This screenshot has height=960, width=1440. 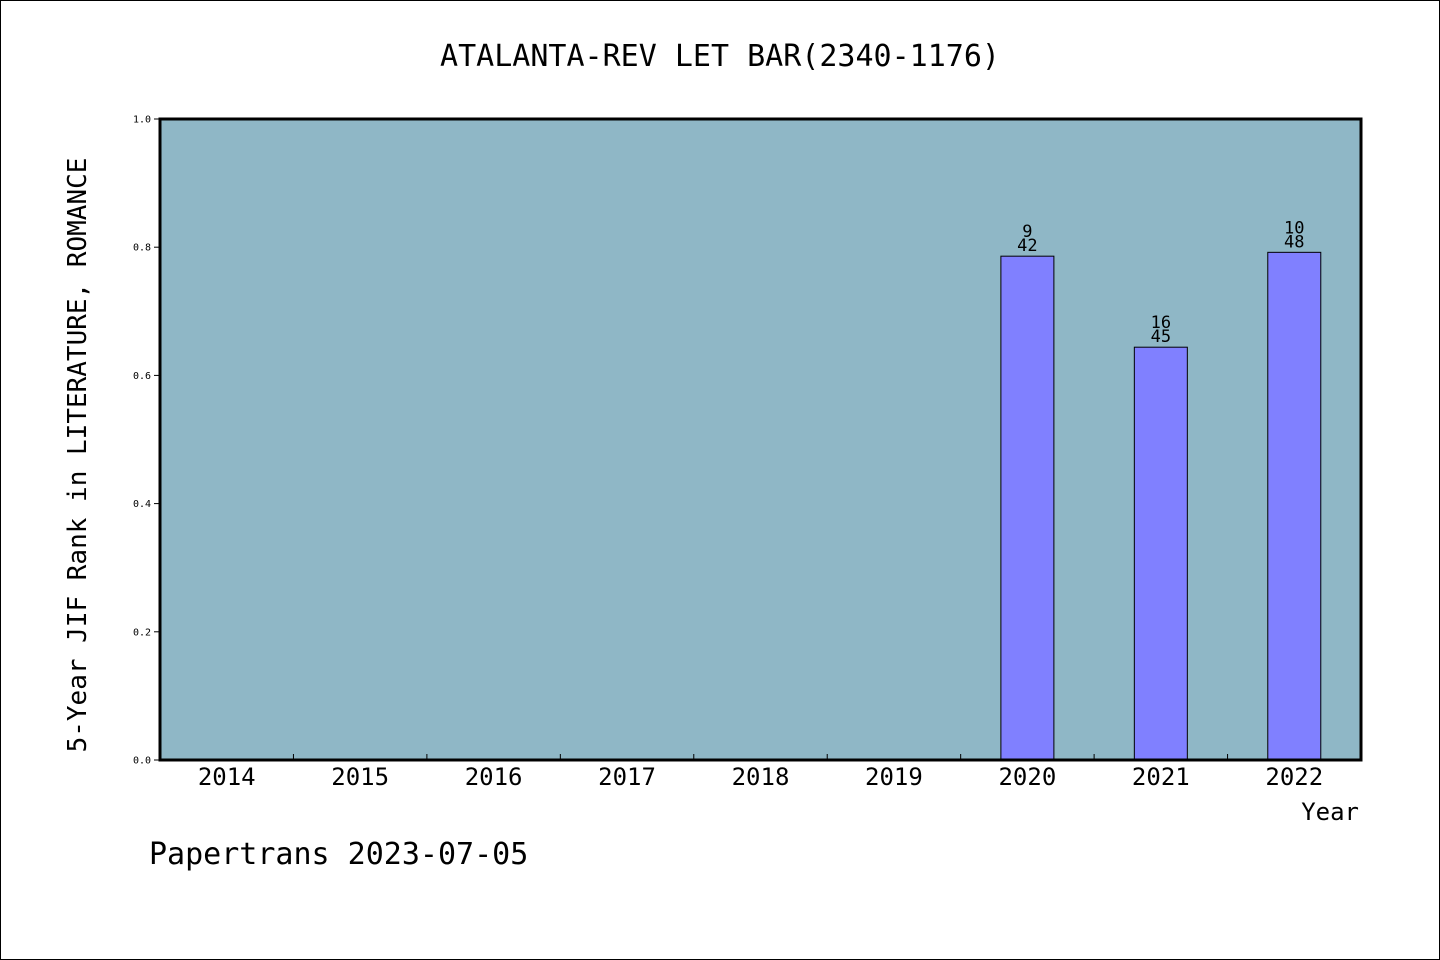 I want to click on x-tick-label: 2019, so click(x=894, y=777).